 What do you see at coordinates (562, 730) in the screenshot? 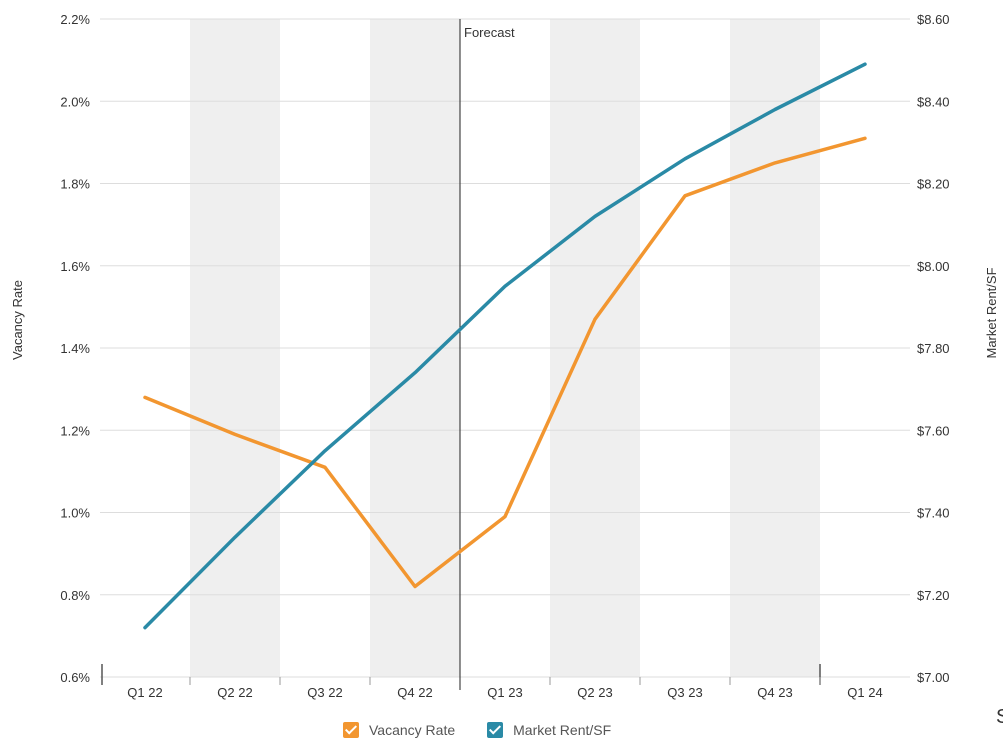
I see `legend-label: Market Rent/SF` at bounding box center [562, 730].